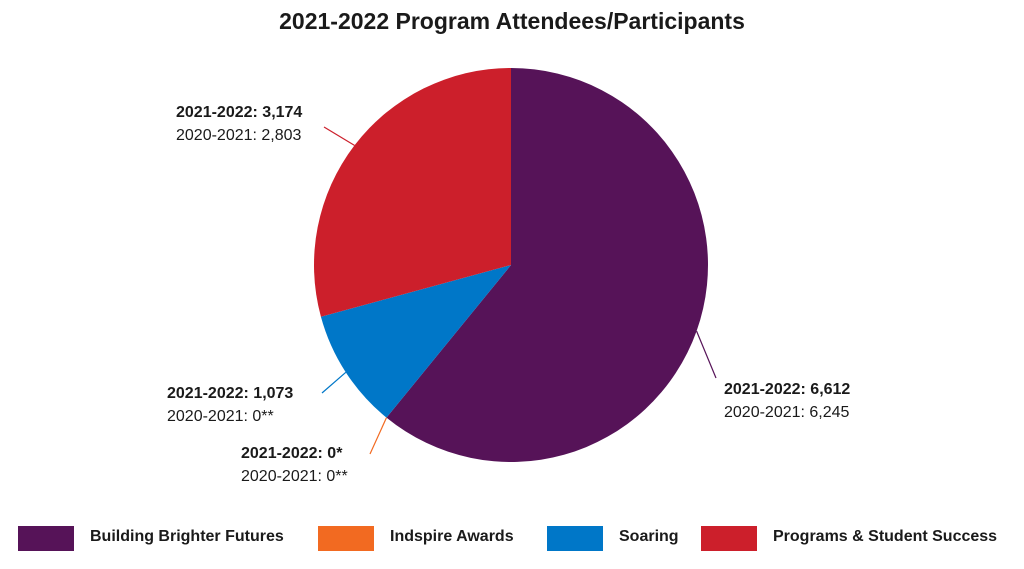  Describe the element at coordinates (292, 453) in the screenshot. I see `data-label-current: 2021-2022: 0*` at that location.